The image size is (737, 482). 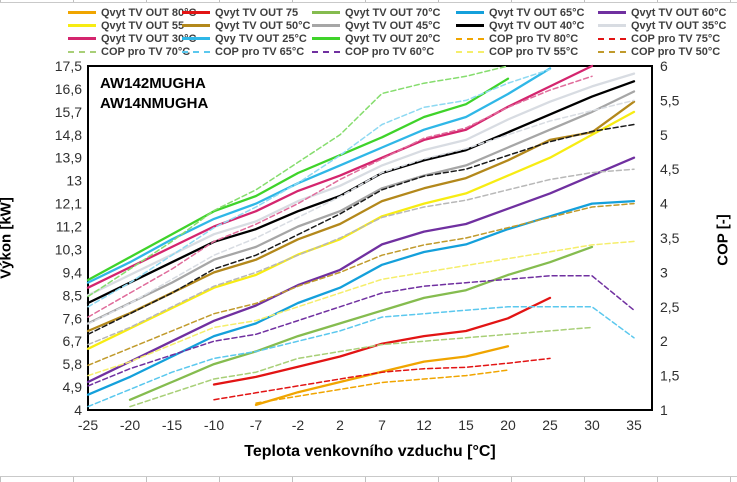 I want to click on y-left-tick-label: 9,4, so click(x=73, y=272).